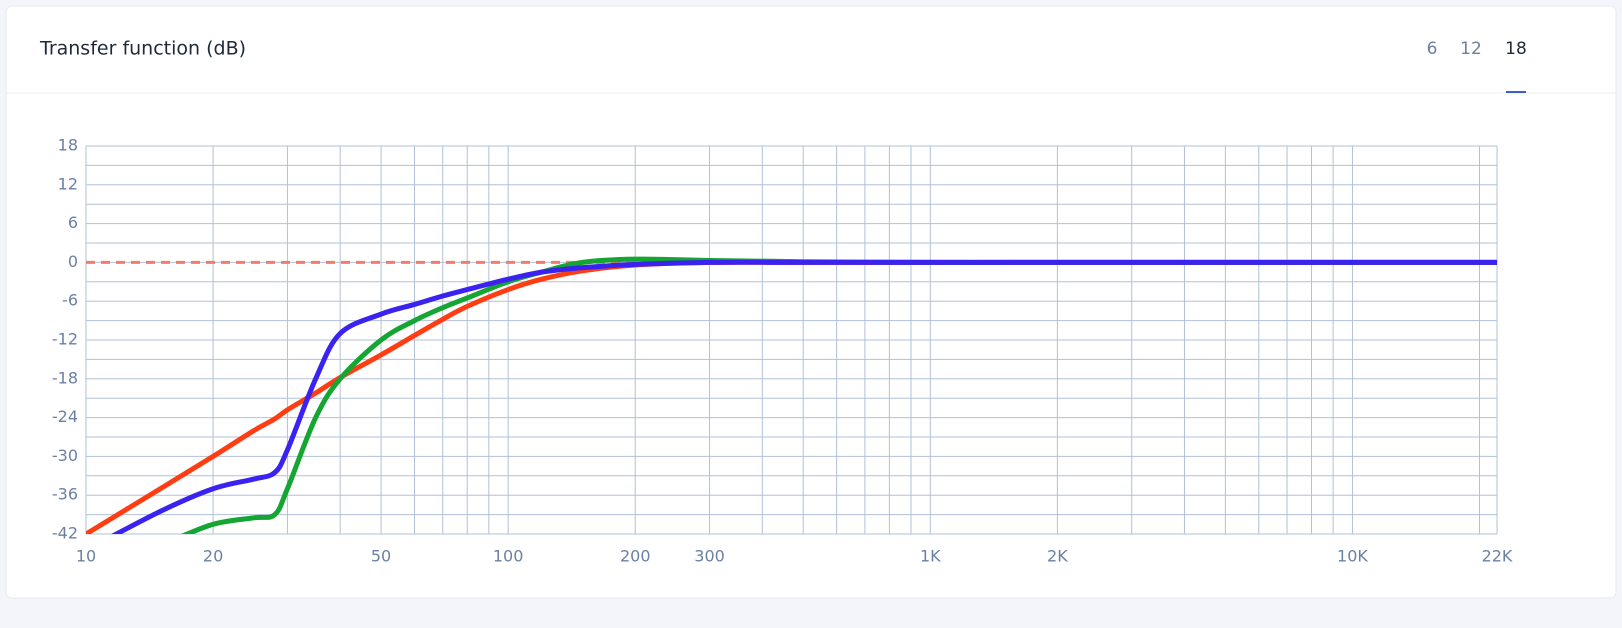 The image size is (1622, 628). What do you see at coordinates (73, 261) in the screenshot?
I see `y-tick-label: 0` at bounding box center [73, 261].